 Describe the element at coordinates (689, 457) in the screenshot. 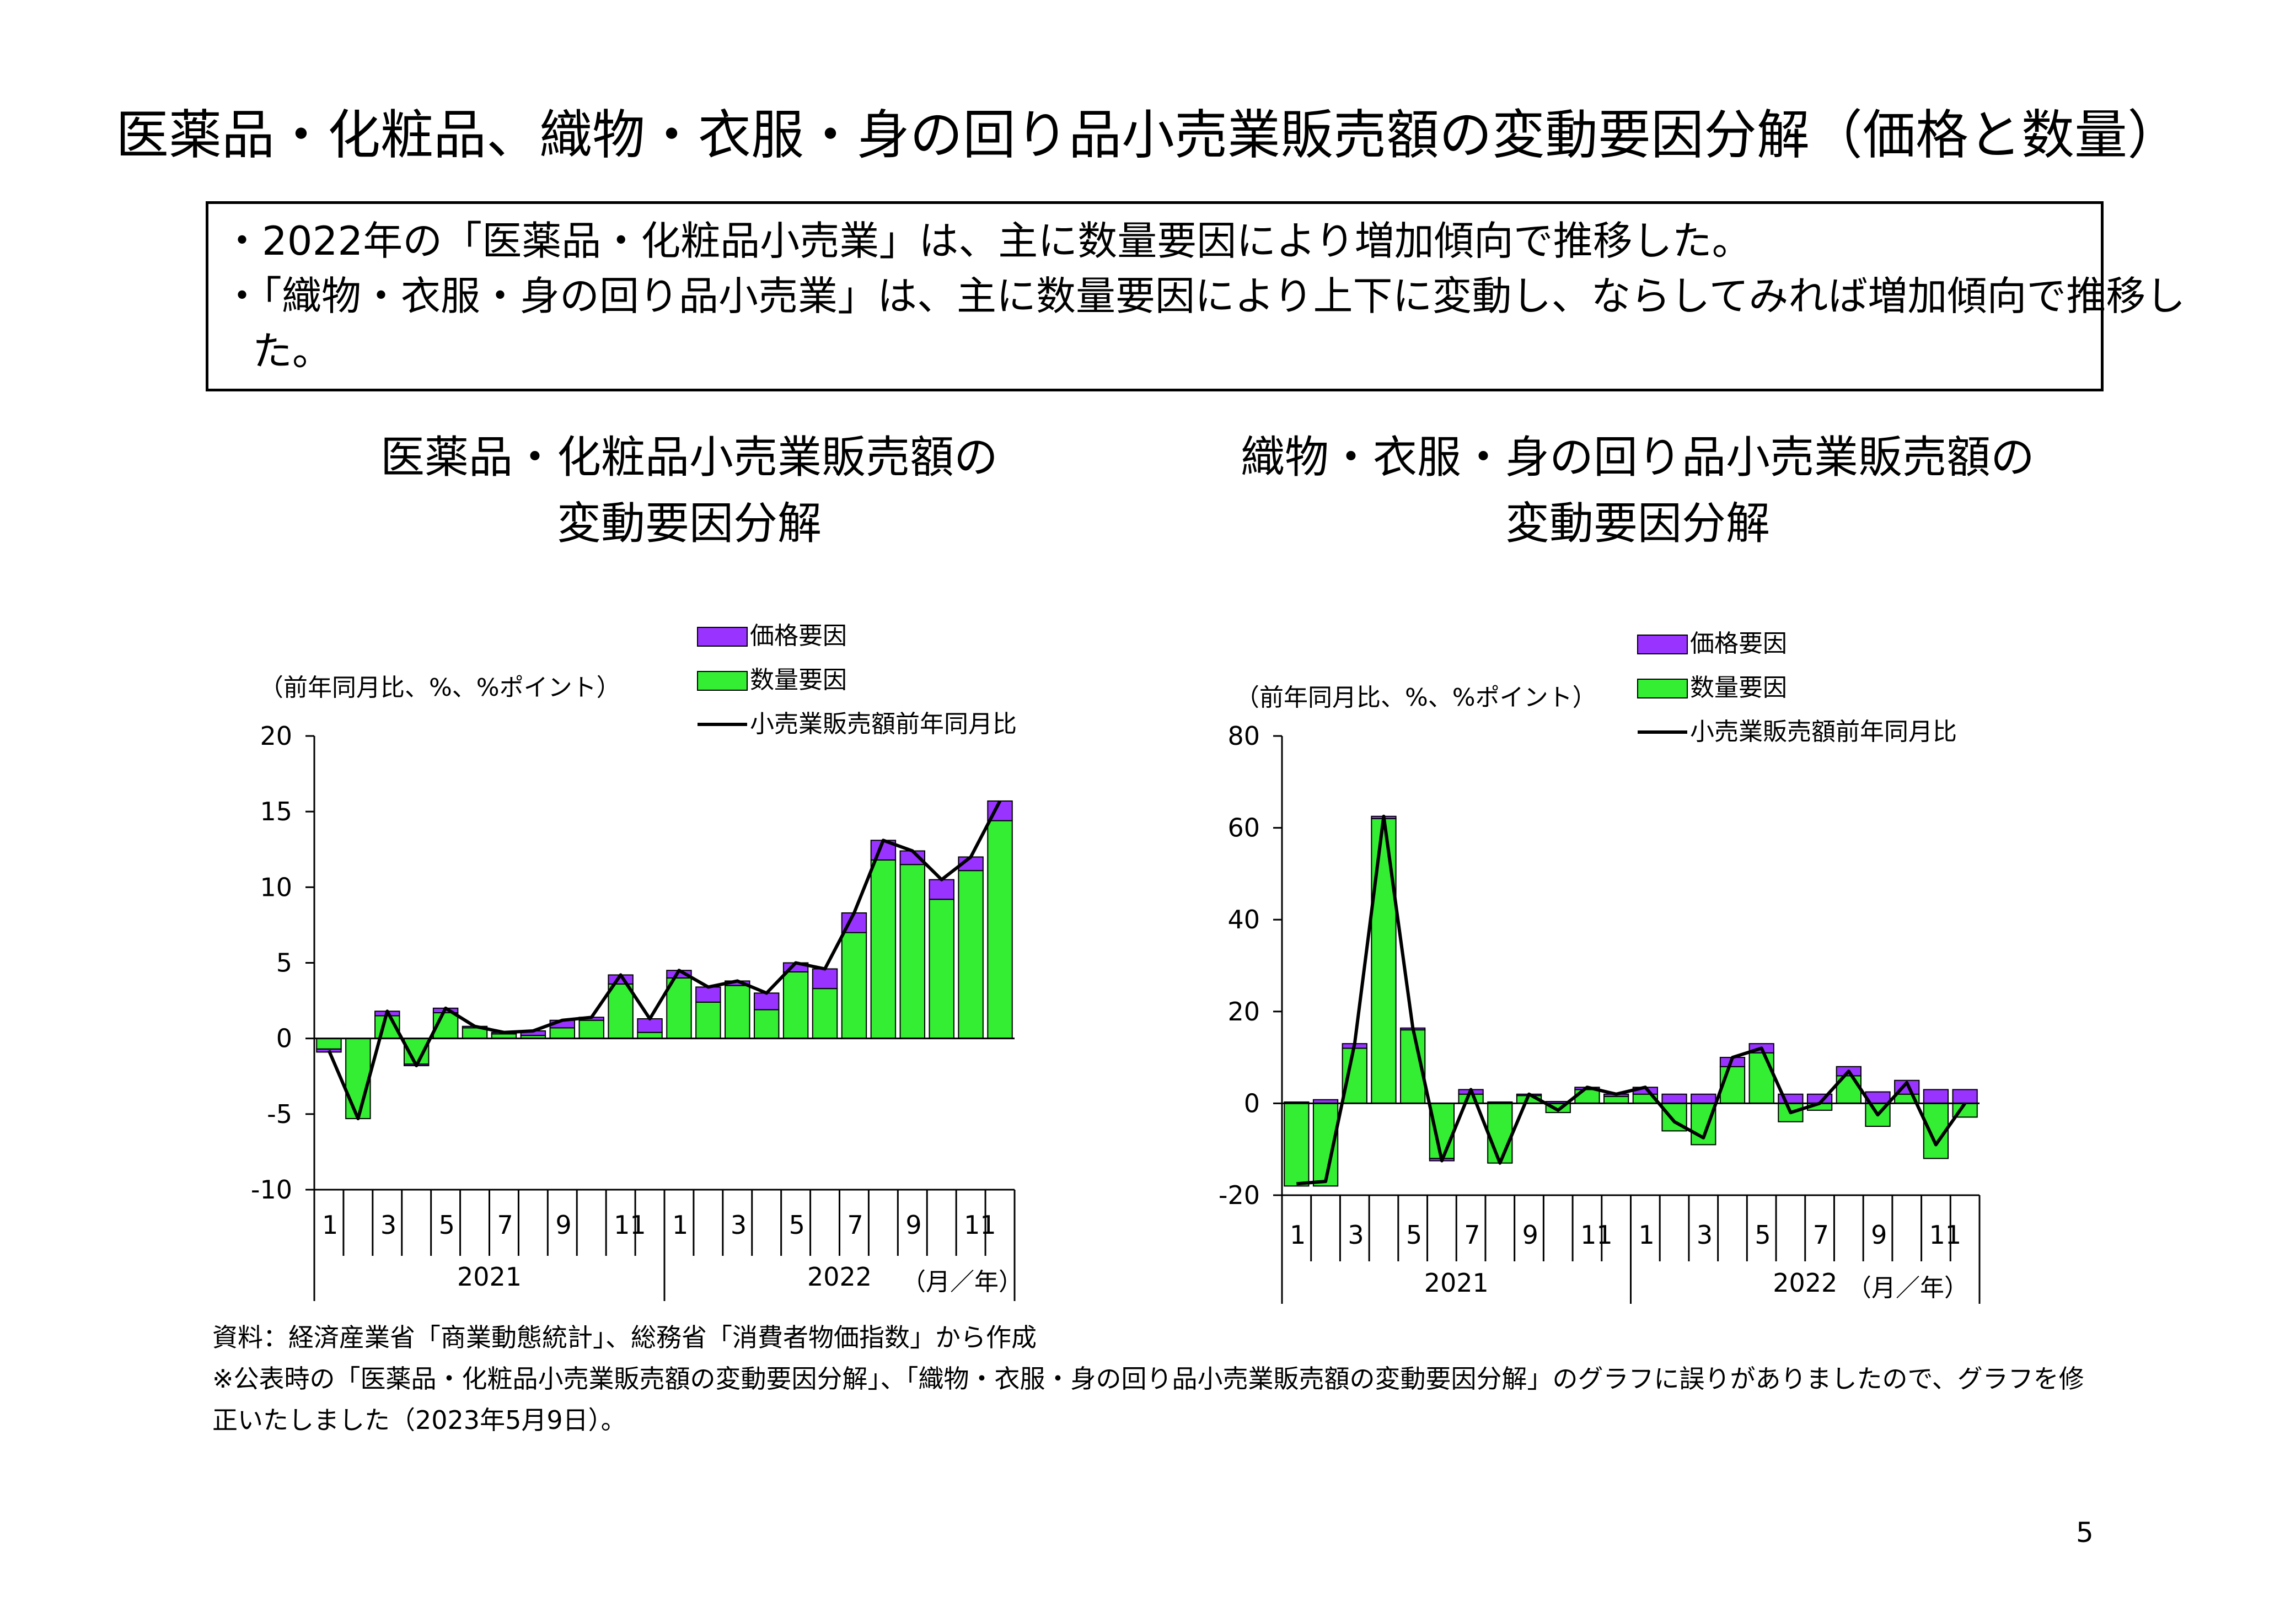

I see `chart1-title-line-1: 医薬品・化粧品小売業販売額の` at that location.